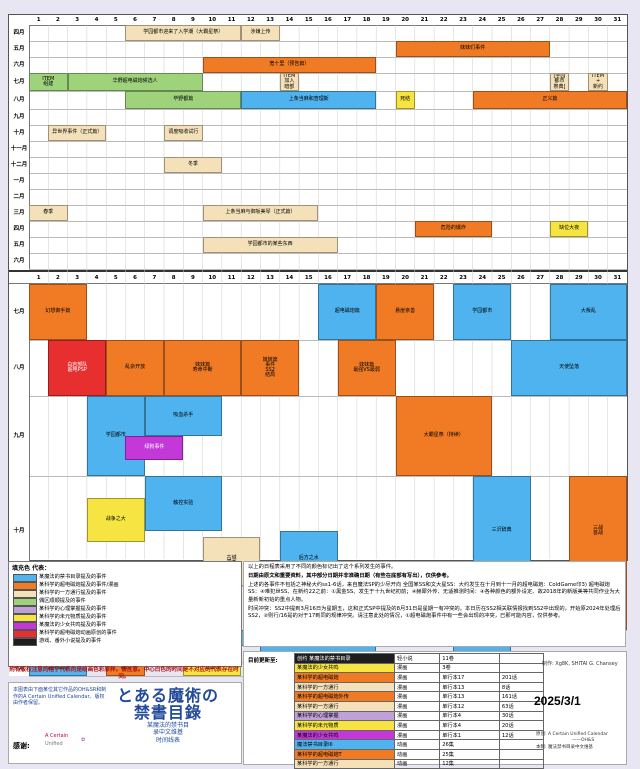 The image size is (640, 769). What do you see at coordinates (419, 668) in the screenshot?
I see `status-row: 某魔法的少女共鸣 漫画 3卷` at bounding box center [419, 668].